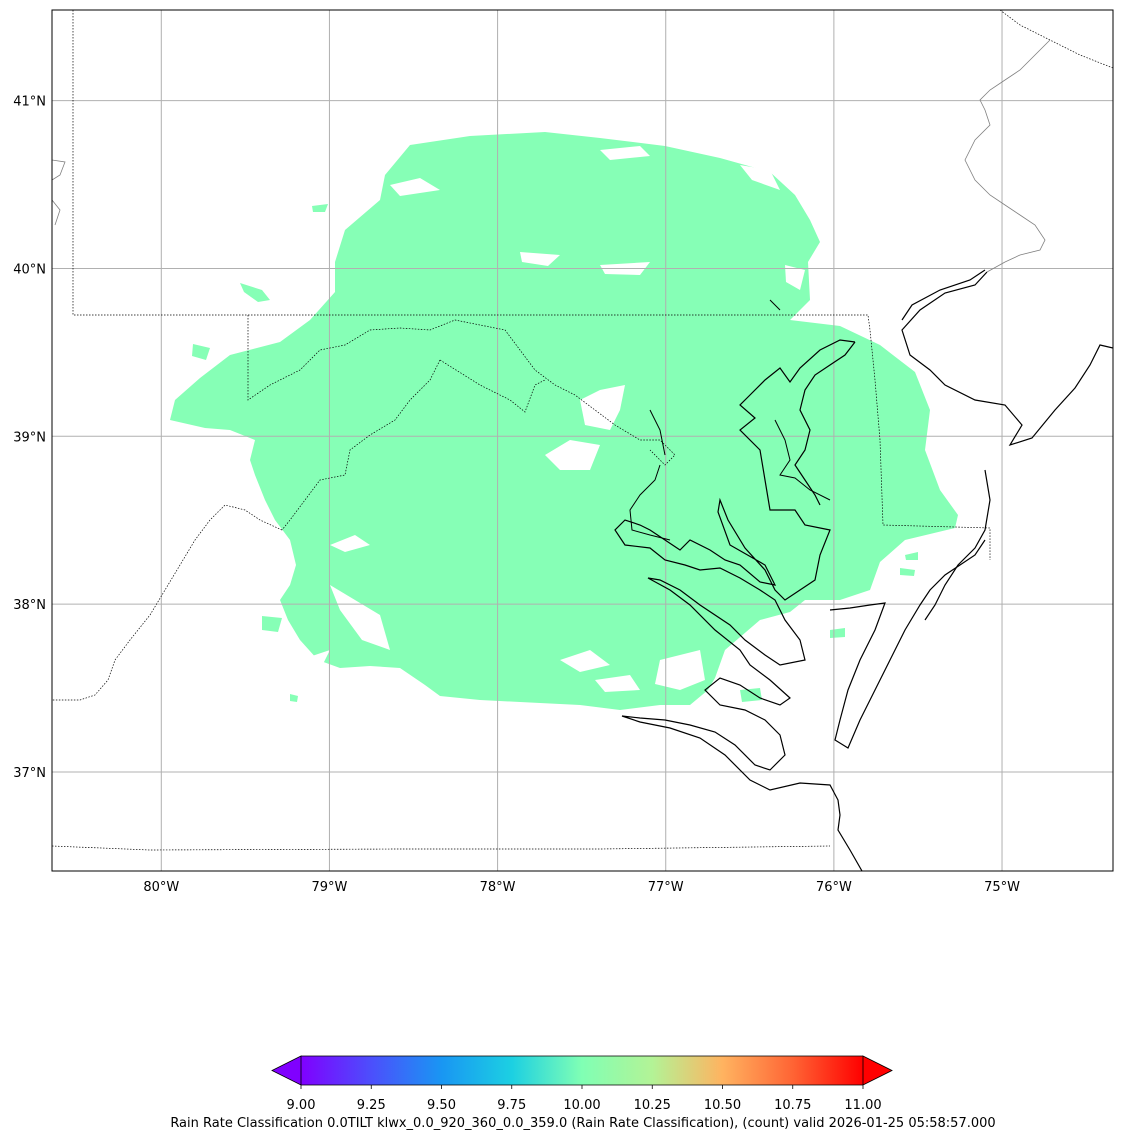  I want to click on coastline-eastern-shore, so click(890, 509).